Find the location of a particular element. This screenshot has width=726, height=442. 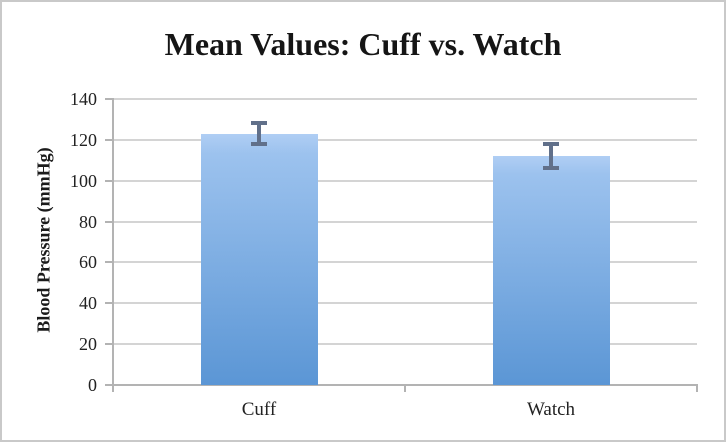

y-tick-label: 120 is located at coordinates (83, 139).